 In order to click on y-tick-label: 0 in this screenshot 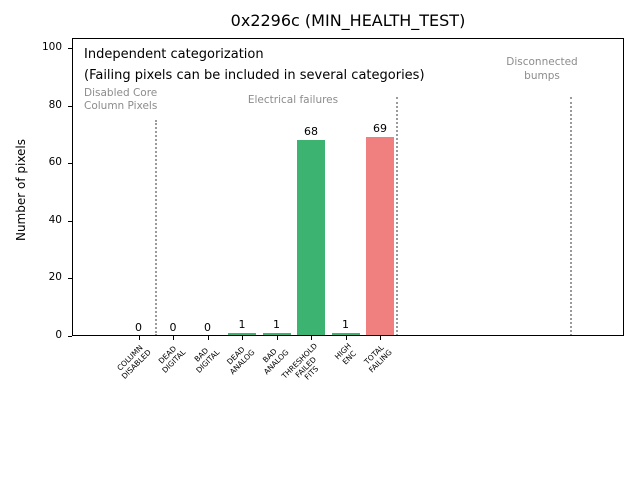, I will do `click(58, 335)`.